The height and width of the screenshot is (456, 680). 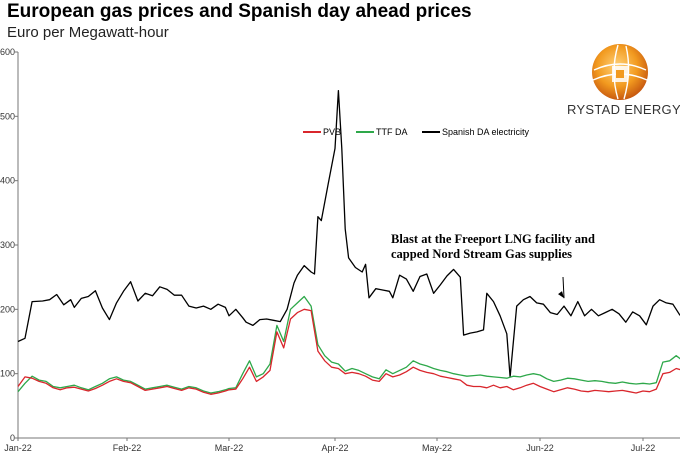 What do you see at coordinates (18, 448) in the screenshot?
I see `x-tick-label: Jan-22` at bounding box center [18, 448].